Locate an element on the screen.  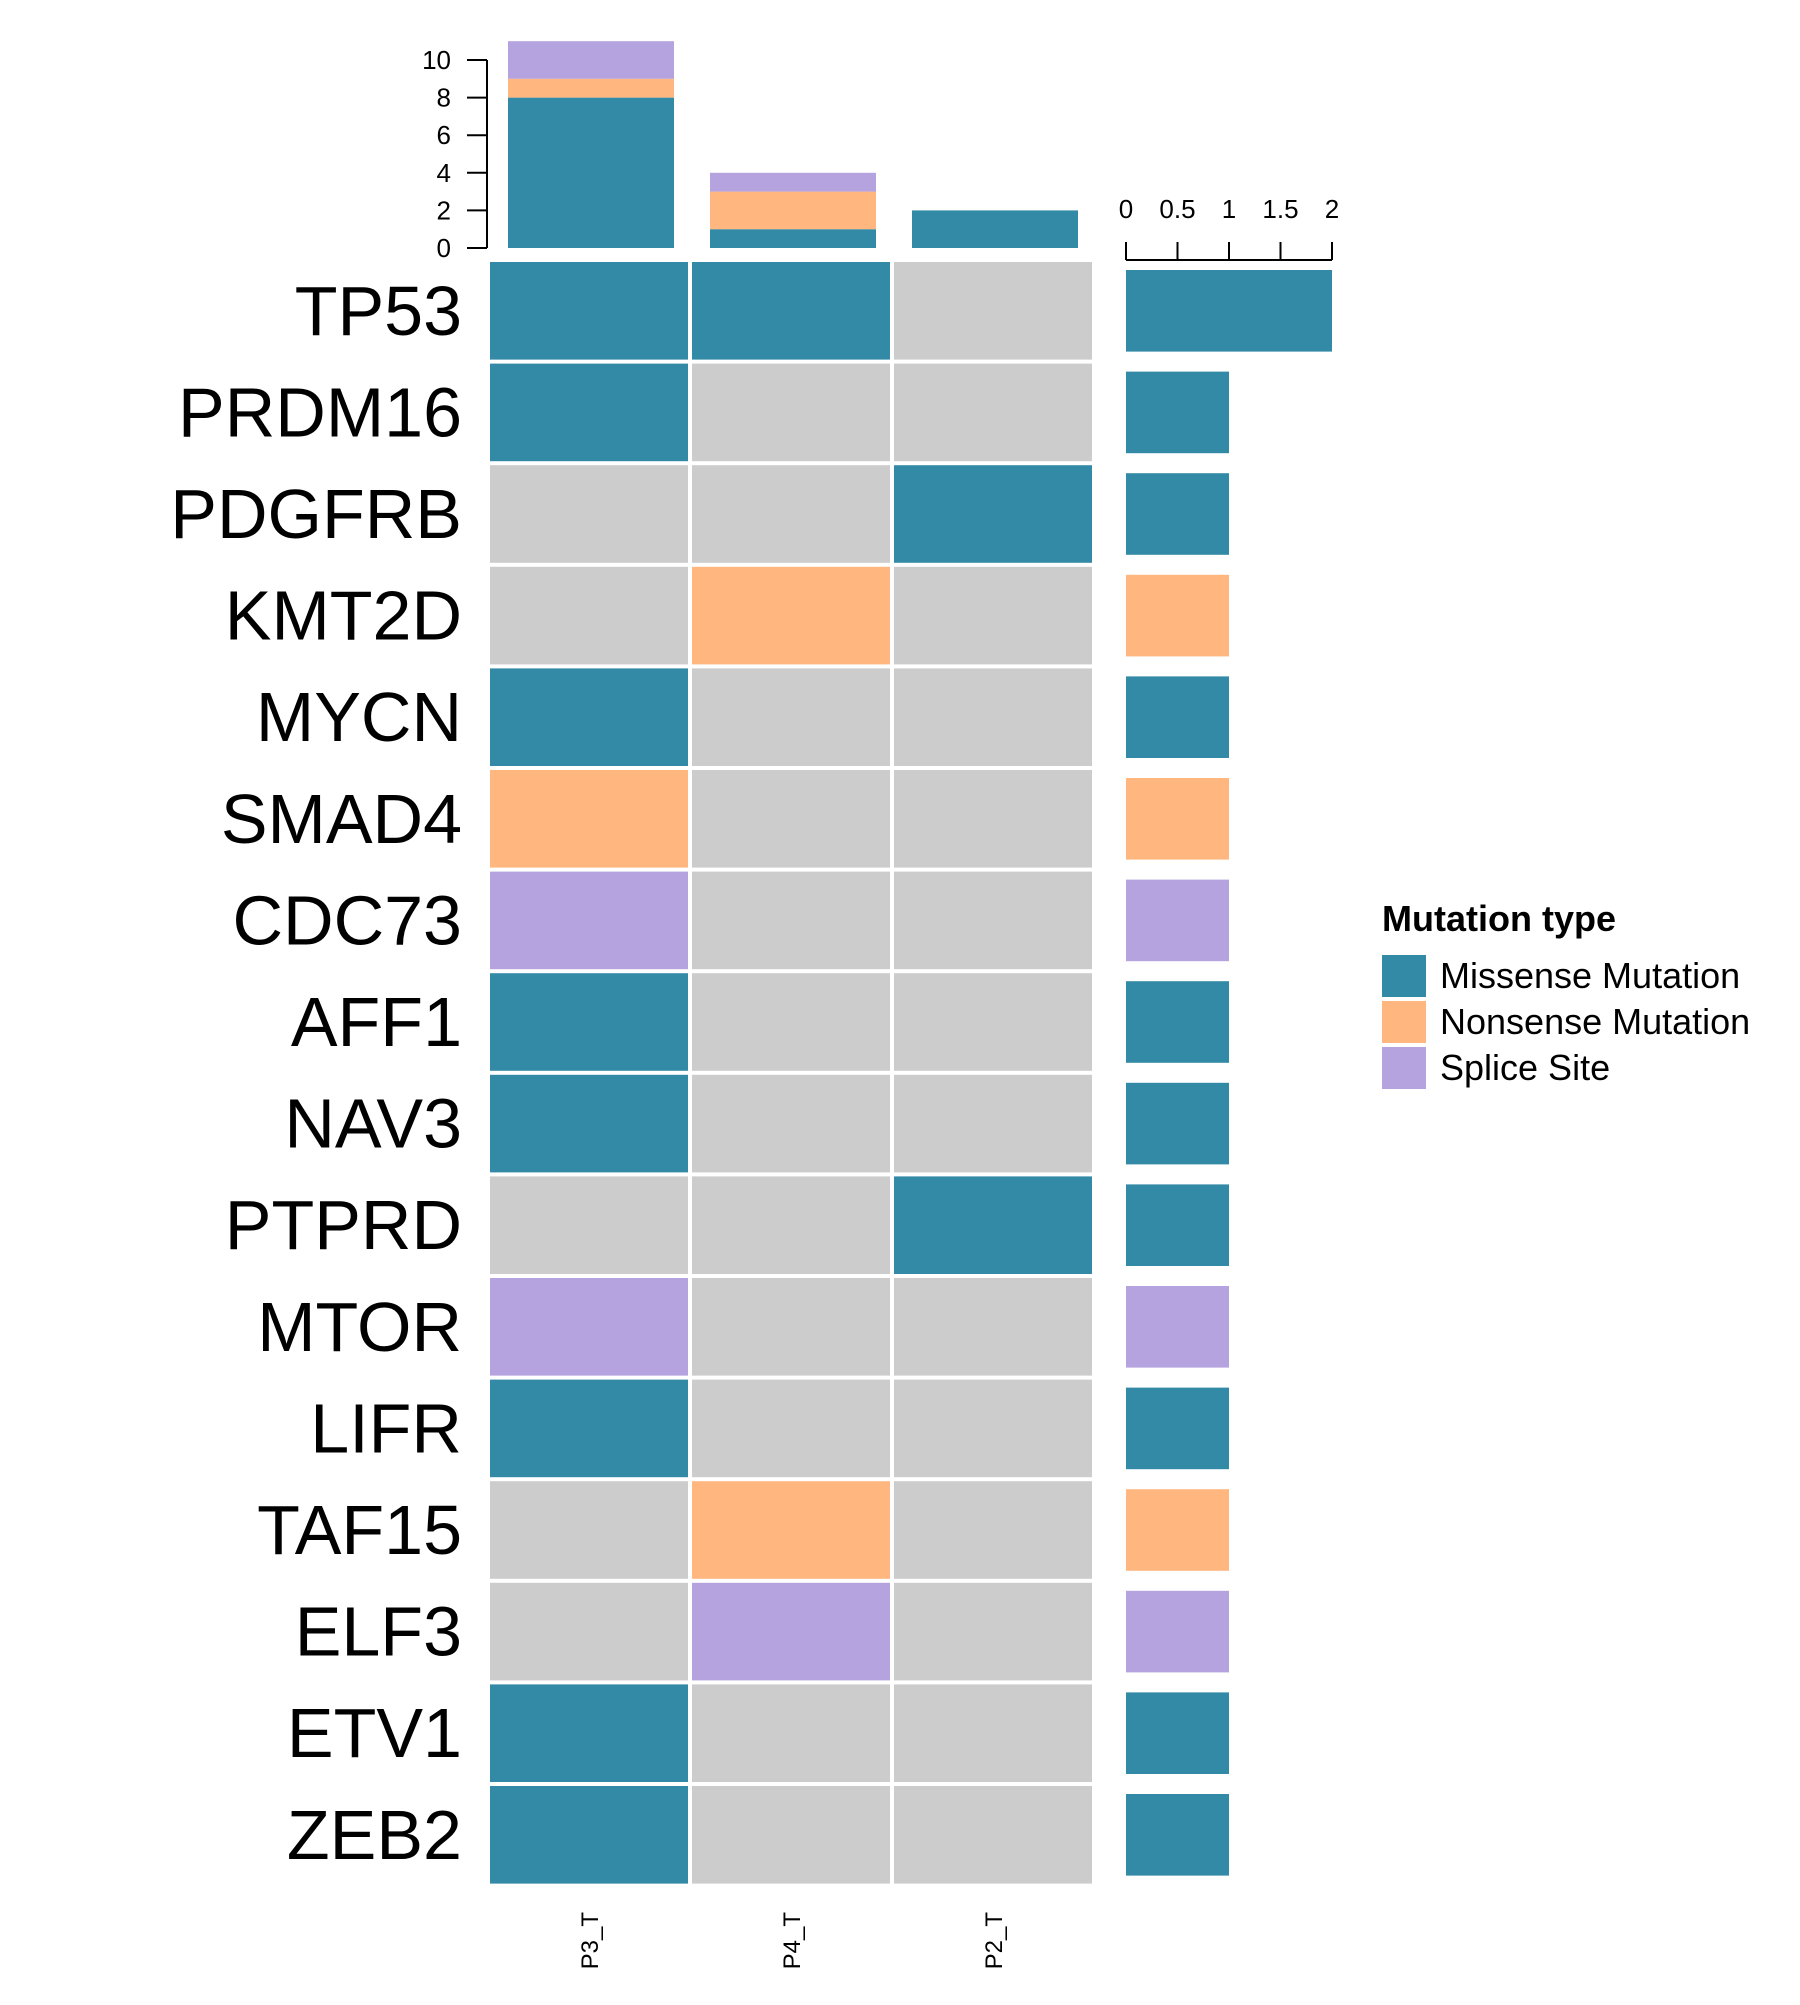
side-bar-tick-label-1: 1 is located at coordinates (1229, 209).